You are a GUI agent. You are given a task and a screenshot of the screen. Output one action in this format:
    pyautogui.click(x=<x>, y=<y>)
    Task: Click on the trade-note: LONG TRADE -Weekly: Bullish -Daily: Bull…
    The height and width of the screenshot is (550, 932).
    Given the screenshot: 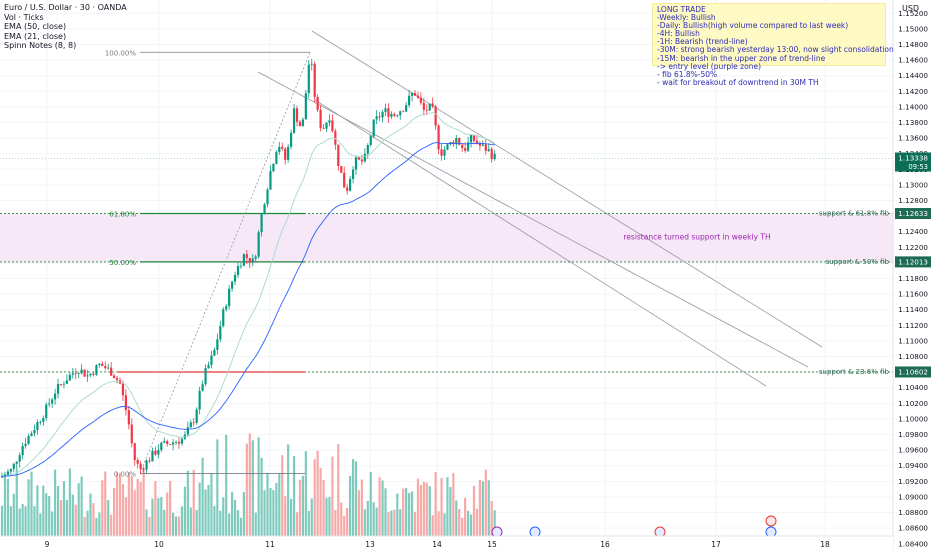 What is the action you would take?
    pyautogui.click(x=773, y=44)
    